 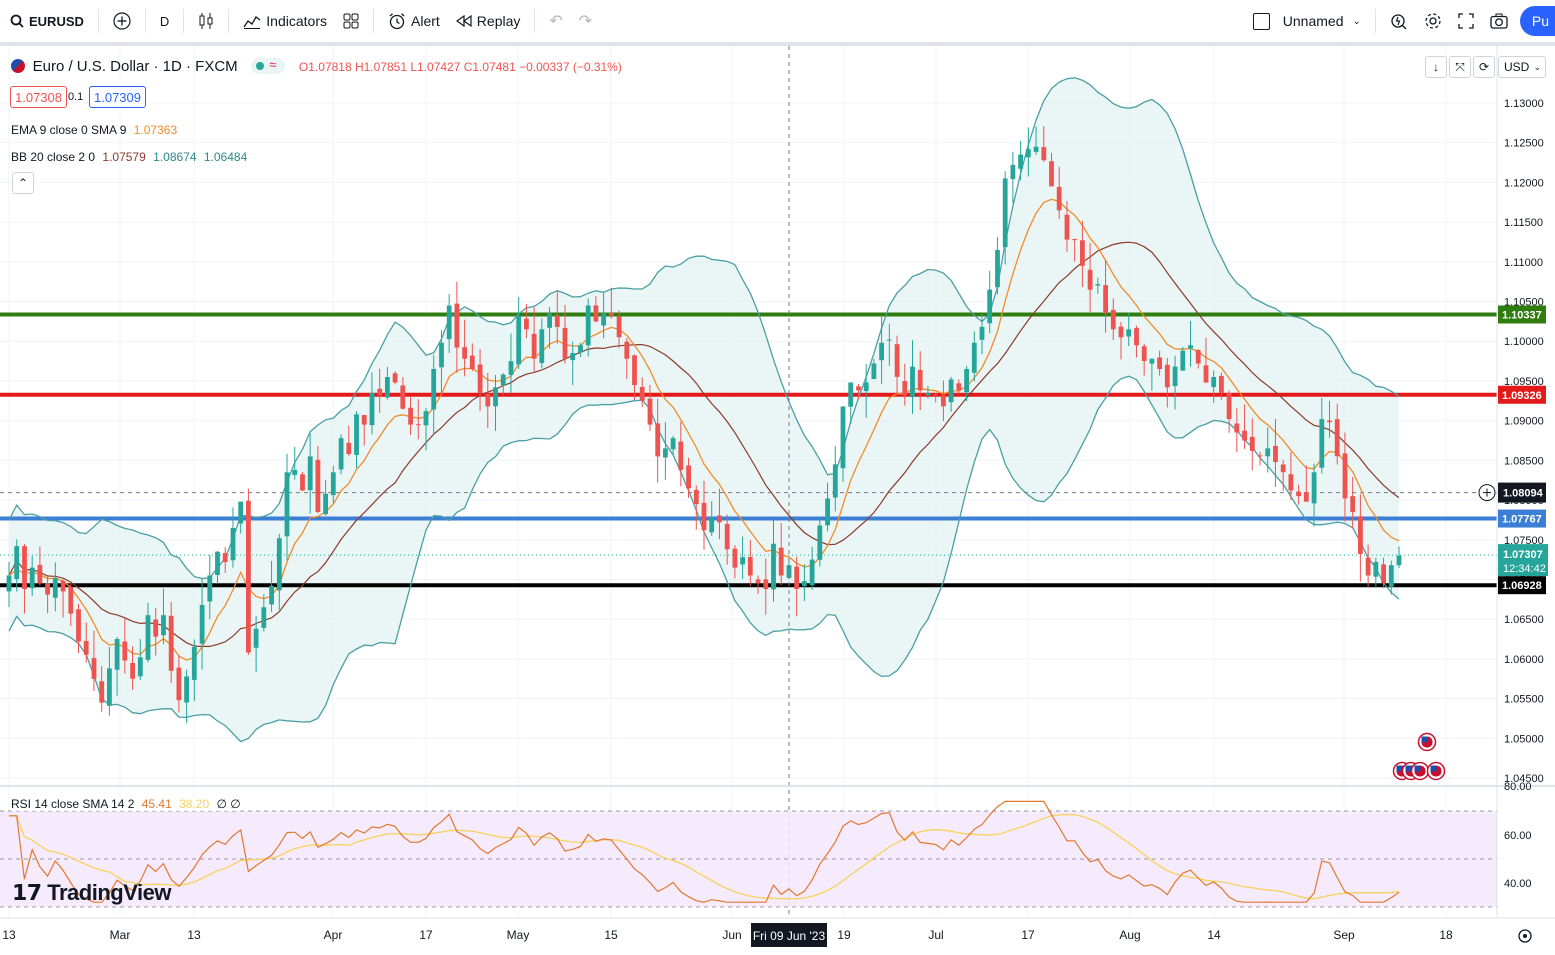 I want to click on currency-selector: USD ⌄, so click(x=1522, y=67).